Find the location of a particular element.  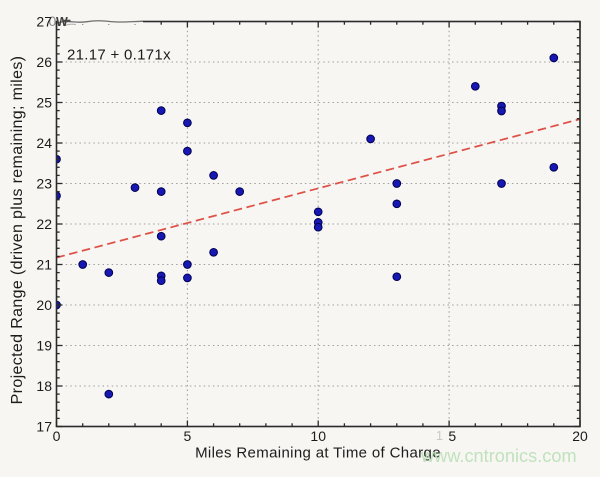

svg-text: 17 is located at coordinates (44, 427).